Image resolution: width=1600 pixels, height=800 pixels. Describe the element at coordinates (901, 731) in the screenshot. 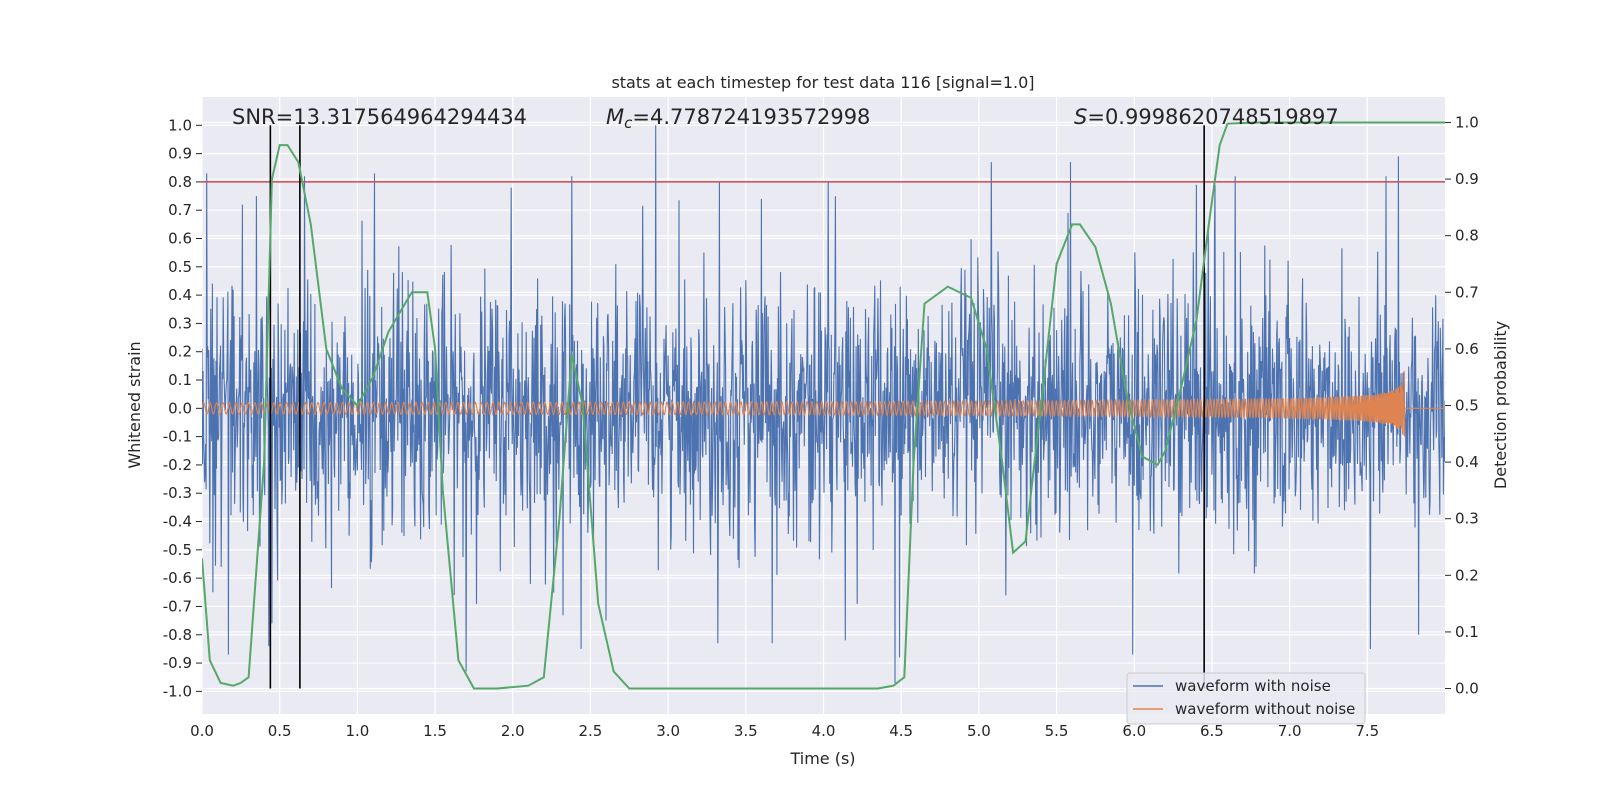

I see `x-tick-label-9: 4.5` at that location.